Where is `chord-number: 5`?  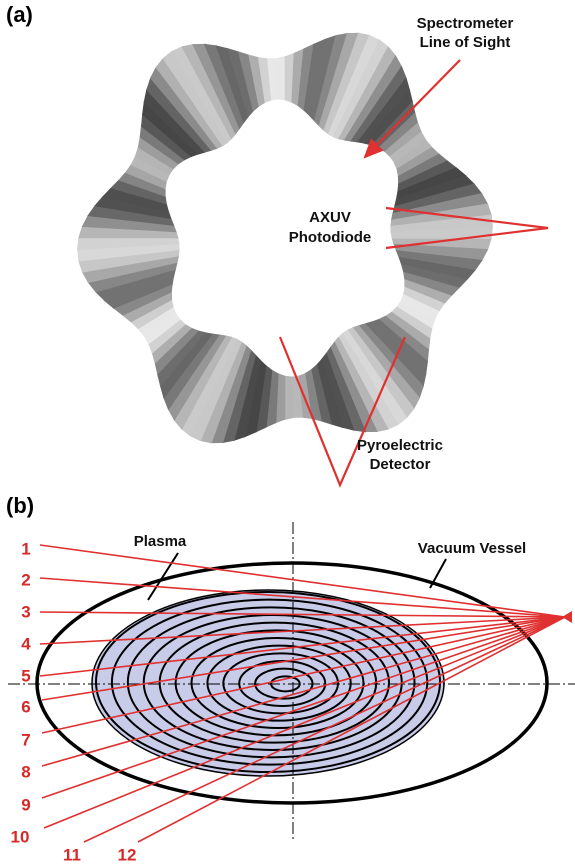 chord-number: 5 is located at coordinates (25, 675).